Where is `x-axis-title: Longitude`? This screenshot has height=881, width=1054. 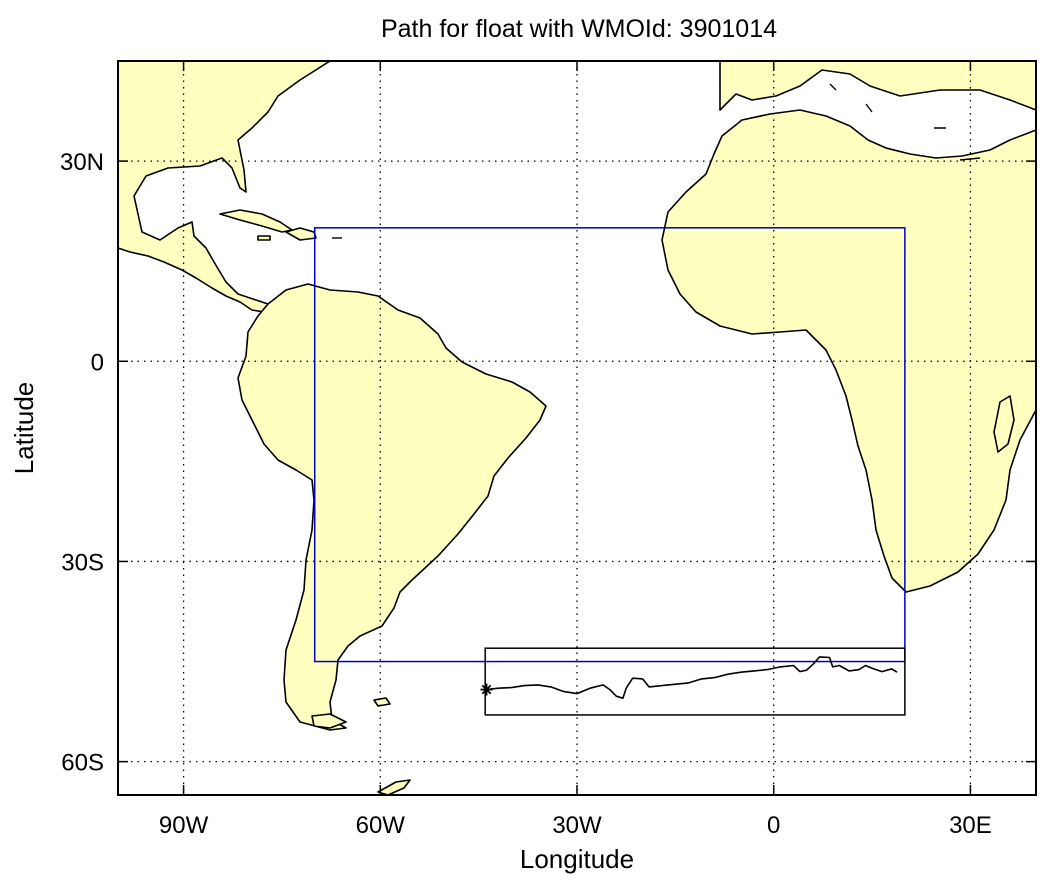
x-axis-title: Longitude is located at coordinates (577, 859).